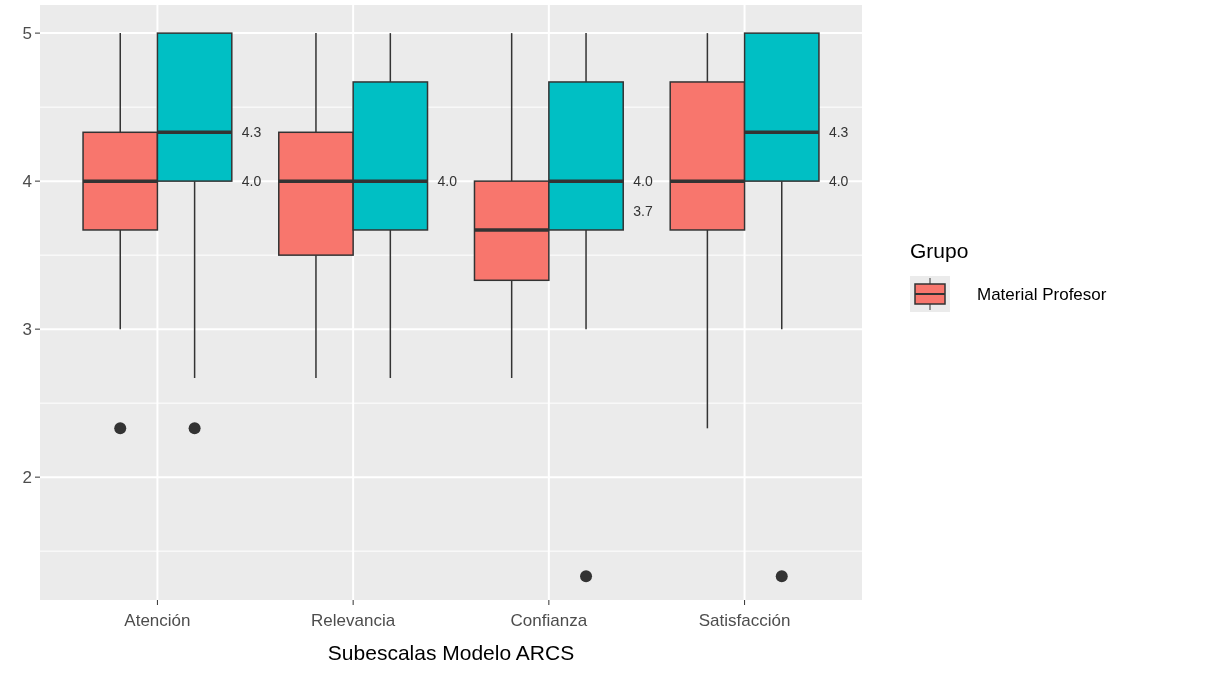  Describe the element at coordinates (744, 620) in the screenshot. I see `x-tick-label: Satisfacción` at that location.